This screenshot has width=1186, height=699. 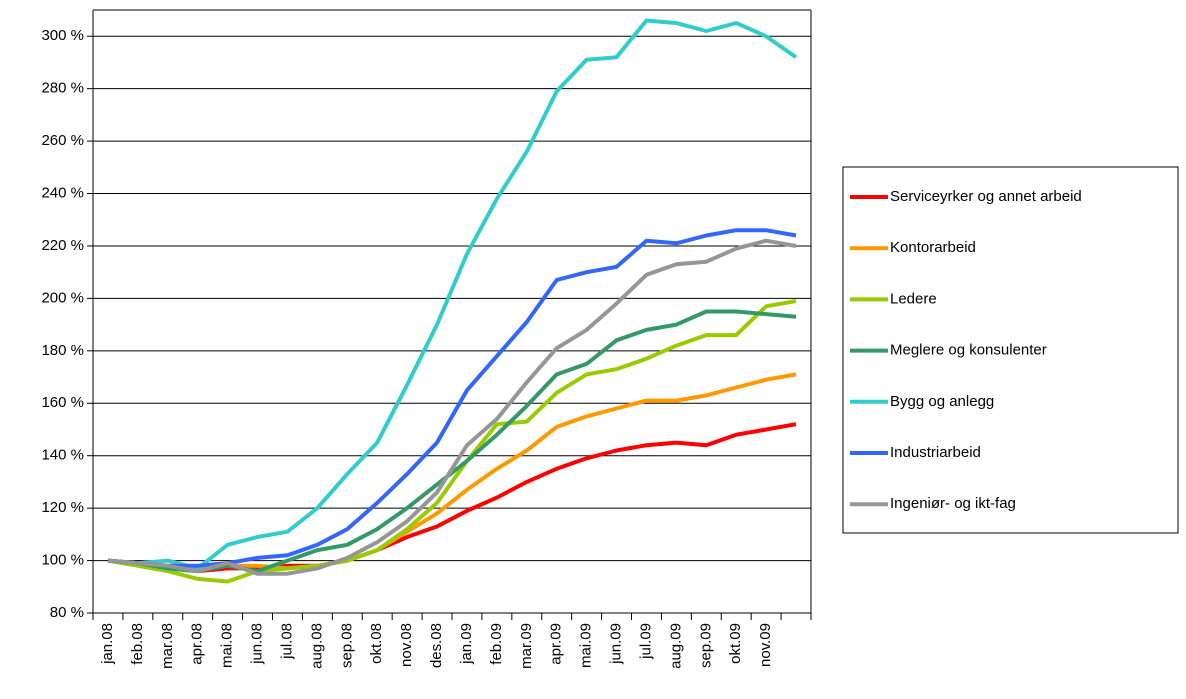 I want to click on x-tick-label: jan.08, so click(x=107, y=644).